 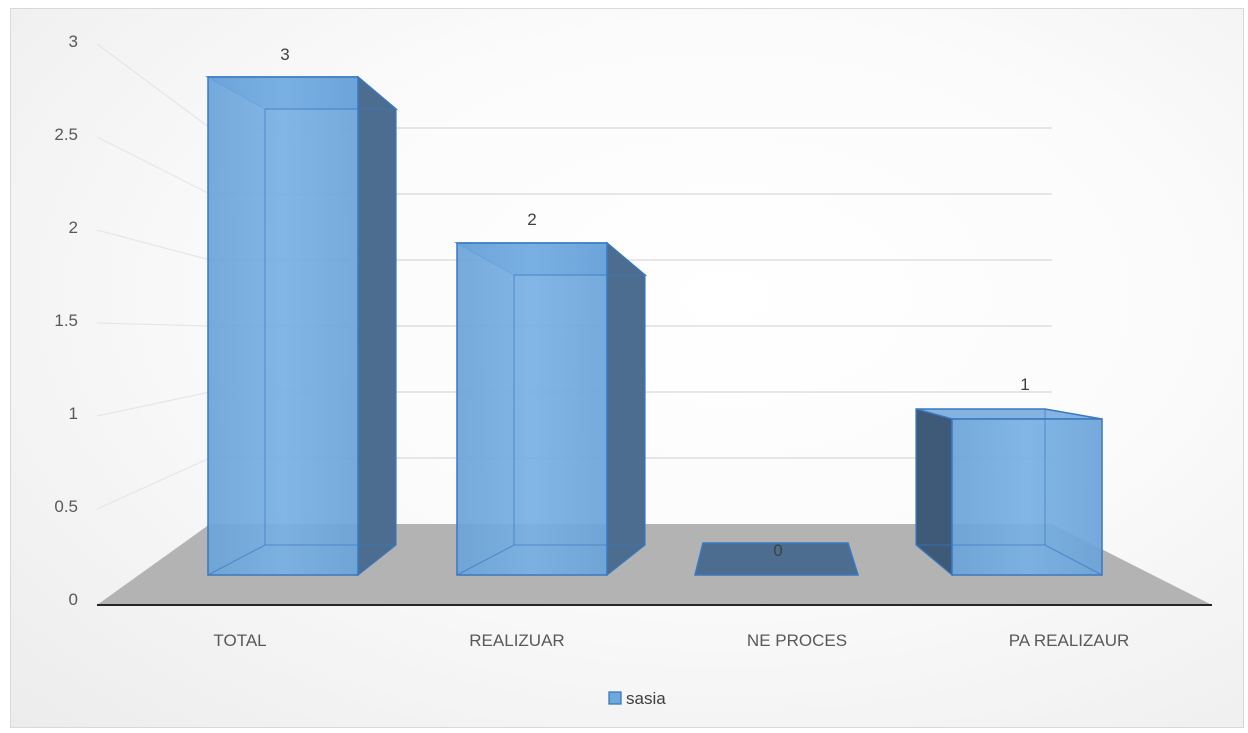 What do you see at coordinates (73, 41) in the screenshot?
I see `y-tick-label: 3` at bounding box center [73, 41].